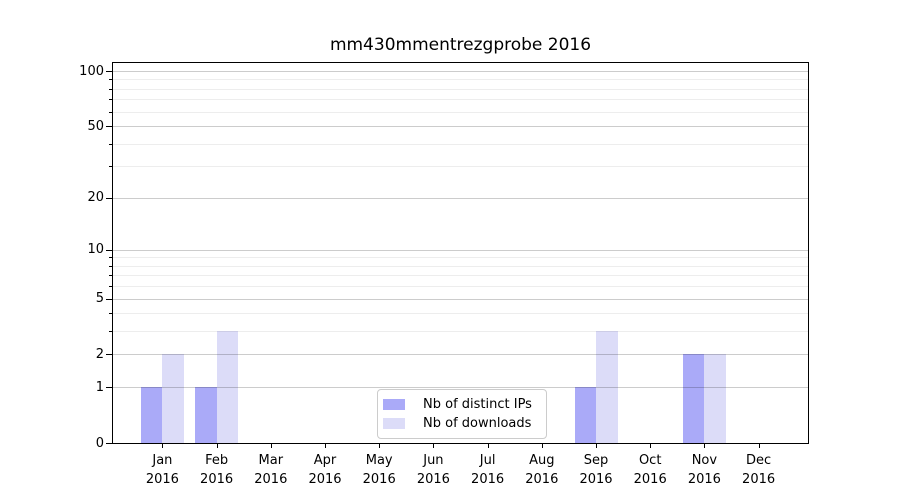  Describe the element at coordinates (488, 470) in the screenshot. I see `x-tick-label: Jul 2016` at that location.